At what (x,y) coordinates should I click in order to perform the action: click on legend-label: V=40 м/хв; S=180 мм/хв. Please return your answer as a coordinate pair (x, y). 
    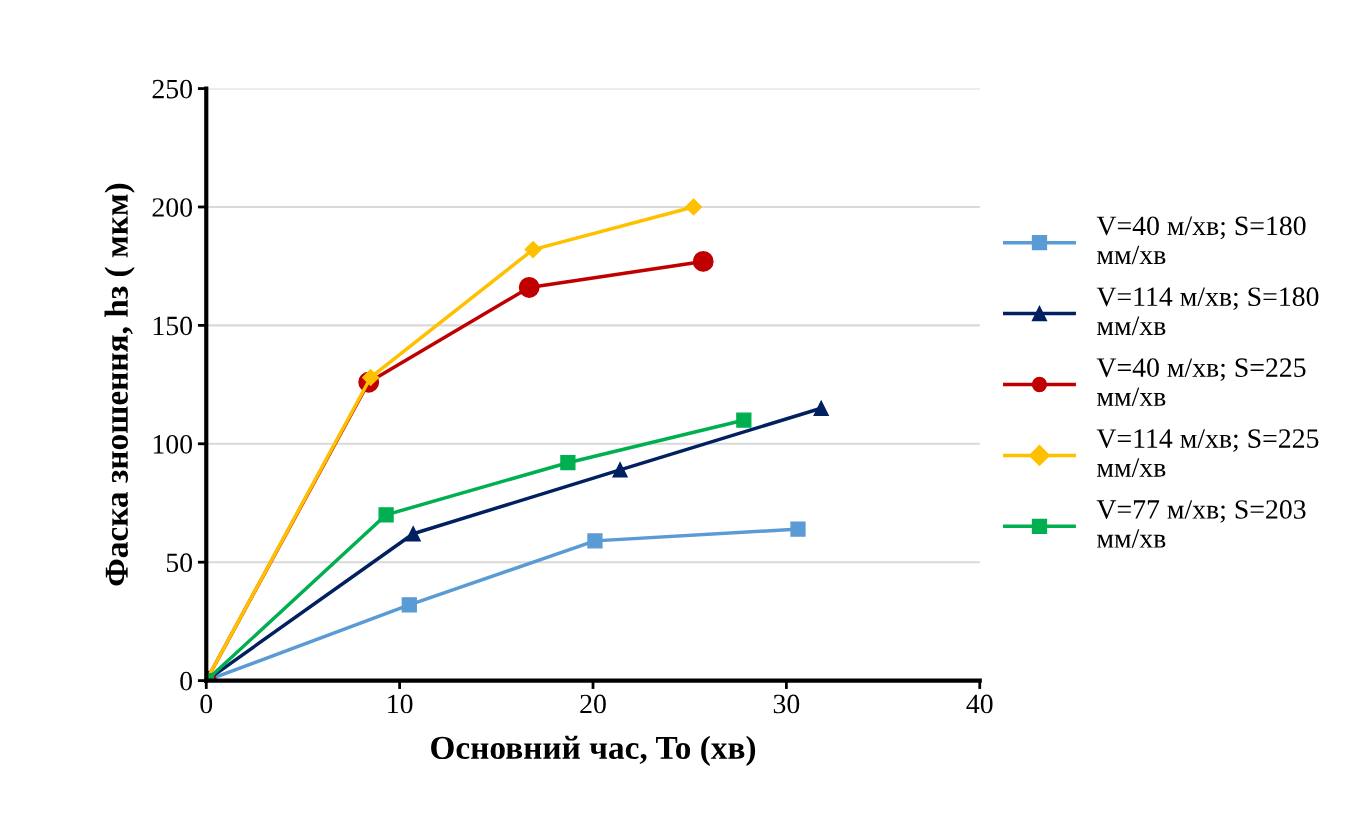
    Looking at the image, I should click on (1201, 240).